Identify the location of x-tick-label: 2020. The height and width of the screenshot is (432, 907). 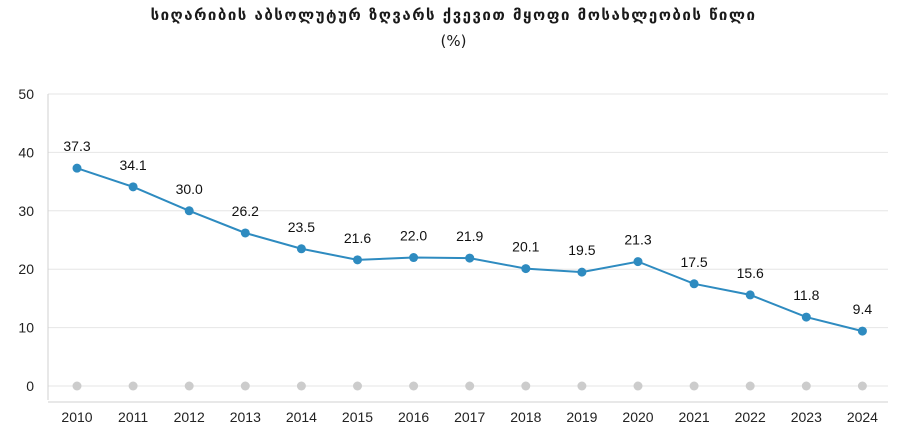
(637, 417).